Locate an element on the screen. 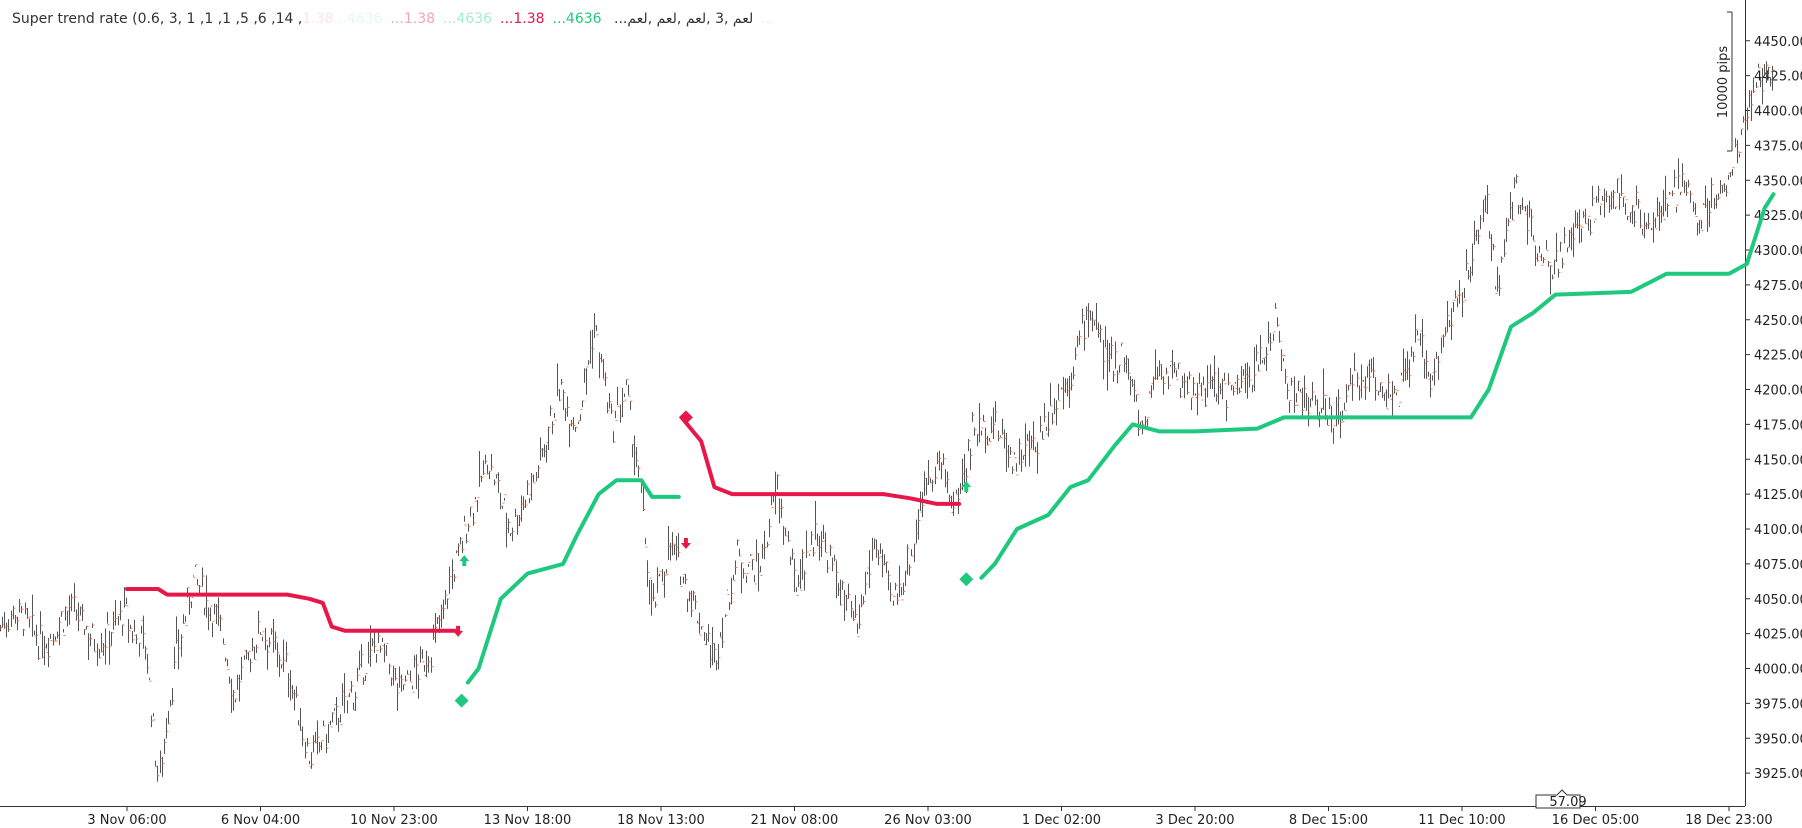 The height and width of the screenshot is (828, 1802). x-tick-label-12: 18 Dec 23:00 is located at coordinates (1728, 820).